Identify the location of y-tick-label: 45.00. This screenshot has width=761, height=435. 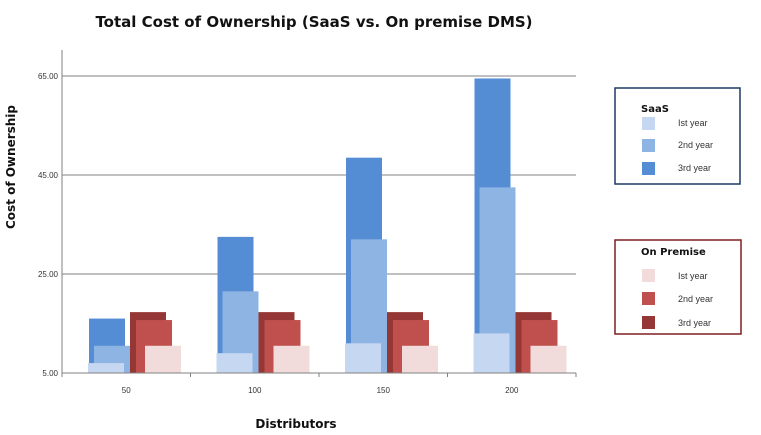
(48, 175).